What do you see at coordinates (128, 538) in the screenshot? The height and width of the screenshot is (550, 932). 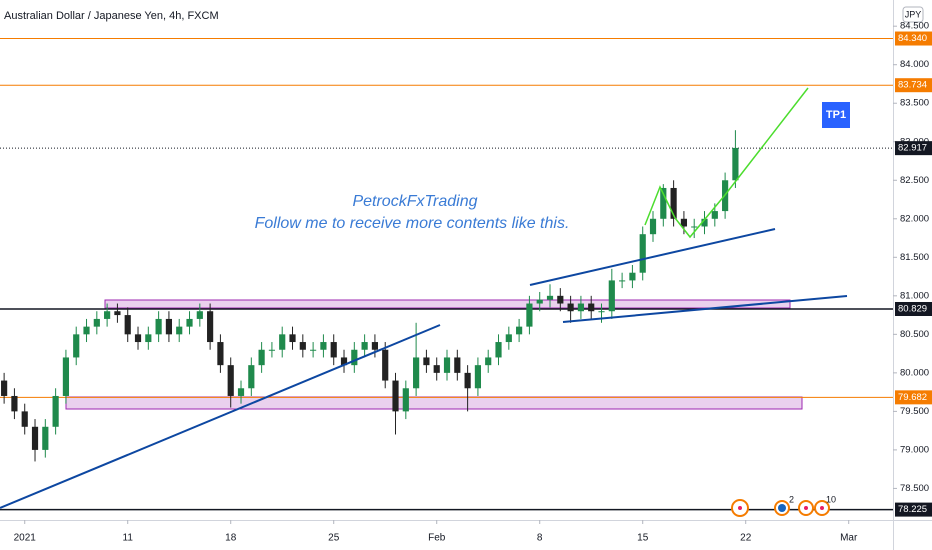 I see `x-tick-label: 11` at bounding box center [128, 538].